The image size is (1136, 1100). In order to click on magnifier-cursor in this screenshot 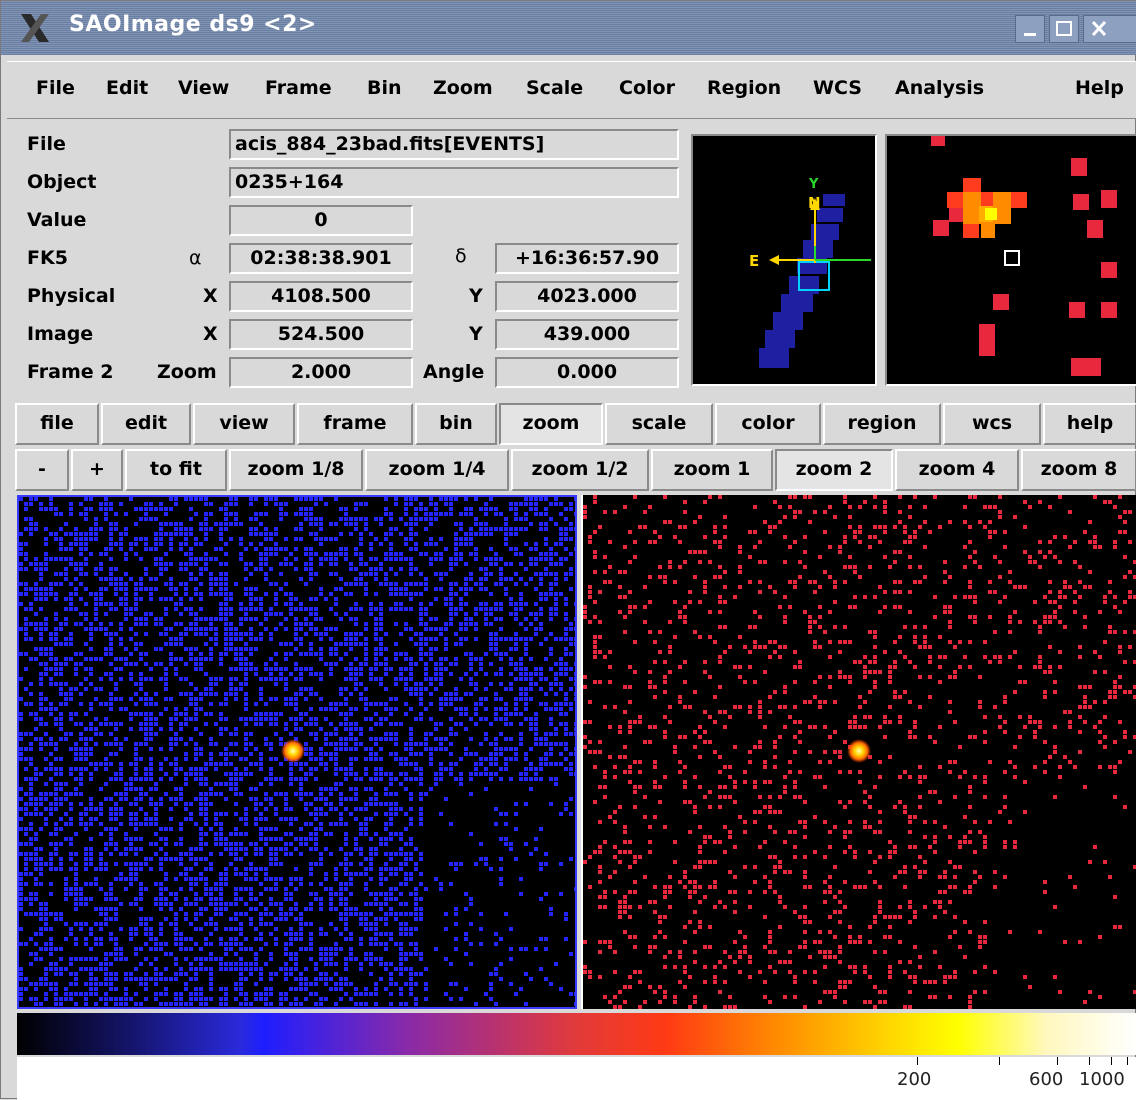, I will do `click(1012, 258)`.